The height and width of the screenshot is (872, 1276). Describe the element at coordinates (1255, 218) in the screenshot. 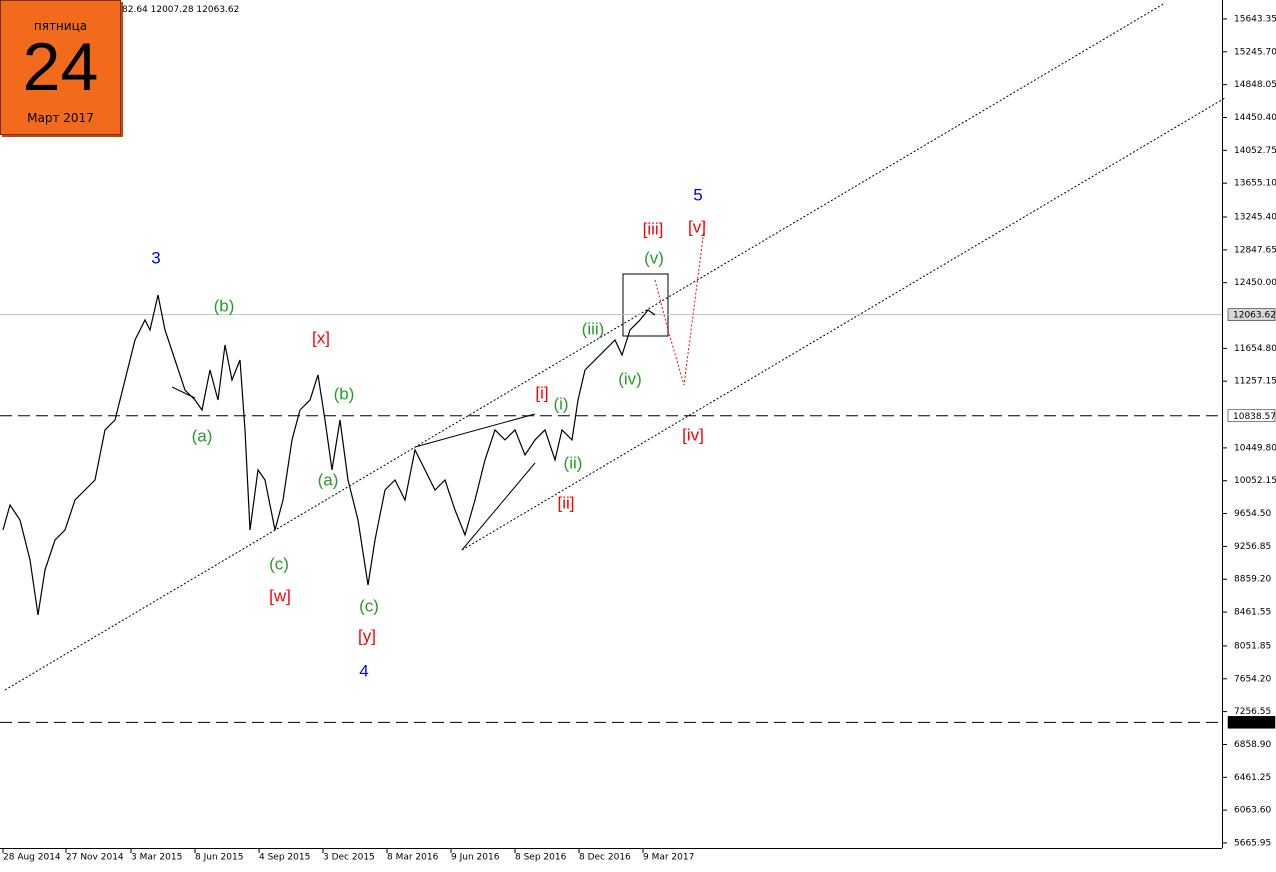

I see `y-tick-label: 13245.40` at that location.